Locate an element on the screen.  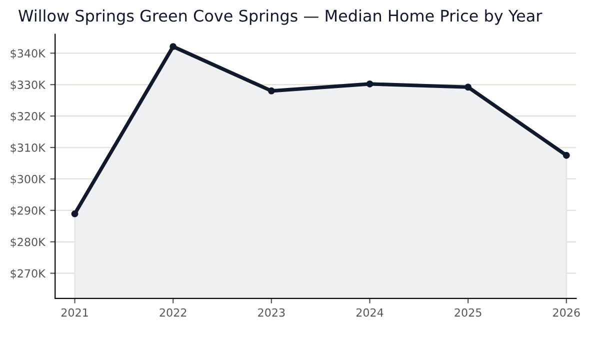
y-tick-label: $340K is located at coordinates (28, 54).